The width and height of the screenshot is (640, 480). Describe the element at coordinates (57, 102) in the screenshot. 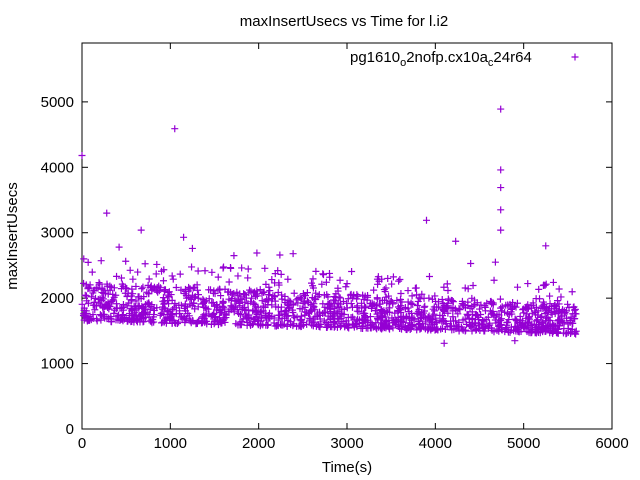

I see `y-tick-label: 5000` at that location.